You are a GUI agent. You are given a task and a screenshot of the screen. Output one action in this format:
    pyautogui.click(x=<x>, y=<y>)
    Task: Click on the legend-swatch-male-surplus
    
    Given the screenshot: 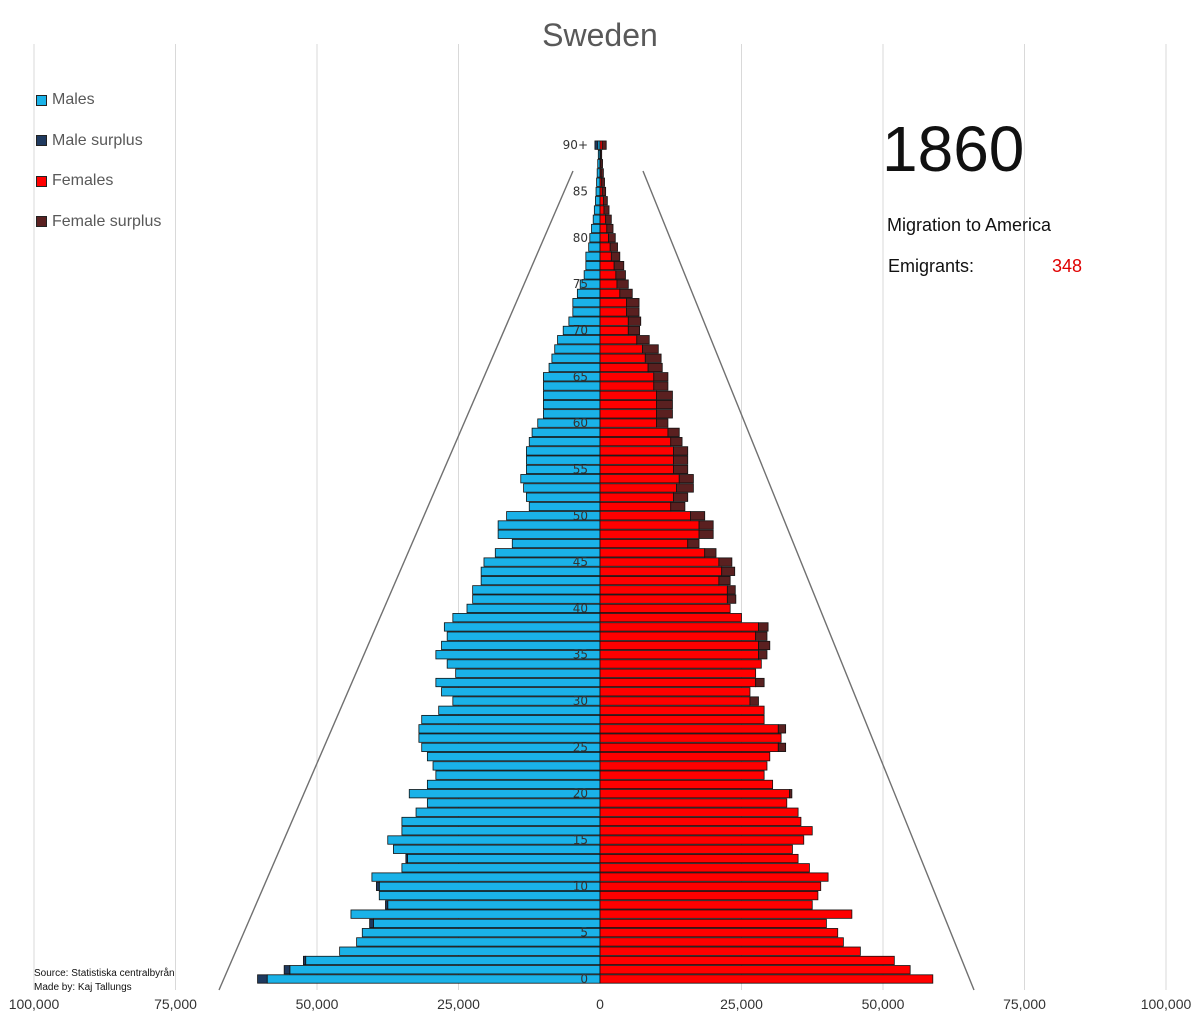 What is the action you would take?
    pyautogui.click(x=41, y=141)
    